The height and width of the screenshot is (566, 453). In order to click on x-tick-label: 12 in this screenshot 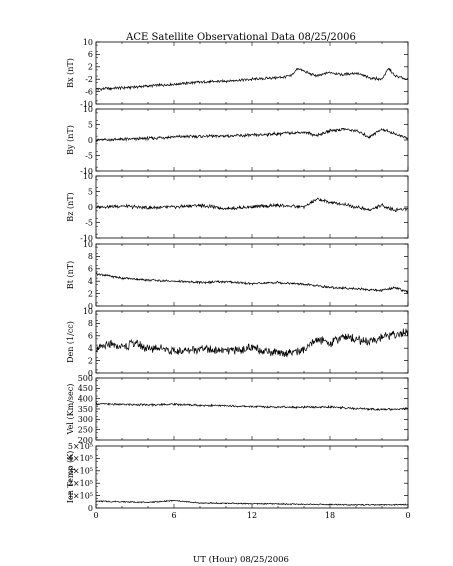, I will do `click(252, 515)`.